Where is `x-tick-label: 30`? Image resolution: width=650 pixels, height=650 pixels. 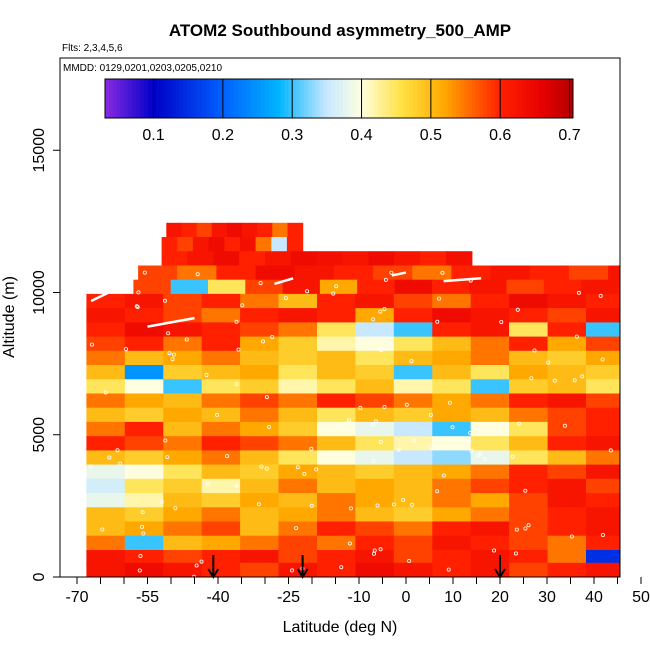
x-tick-label: 30 is located at coordinates (547, 597).